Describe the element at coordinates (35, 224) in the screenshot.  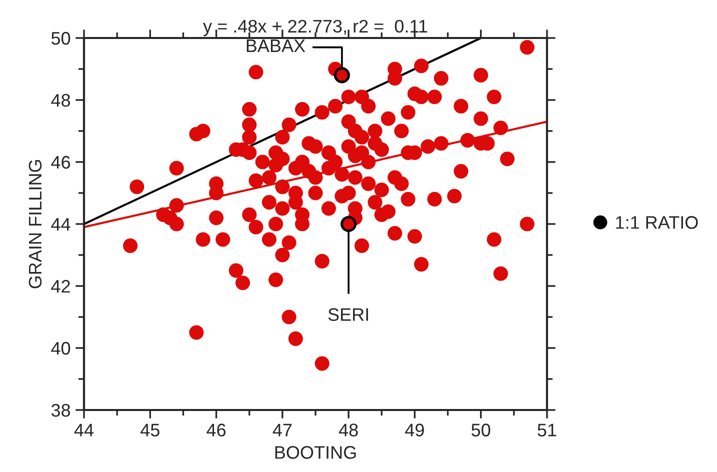
I see `y-axis-title: GRAIN FILLING` at that location.